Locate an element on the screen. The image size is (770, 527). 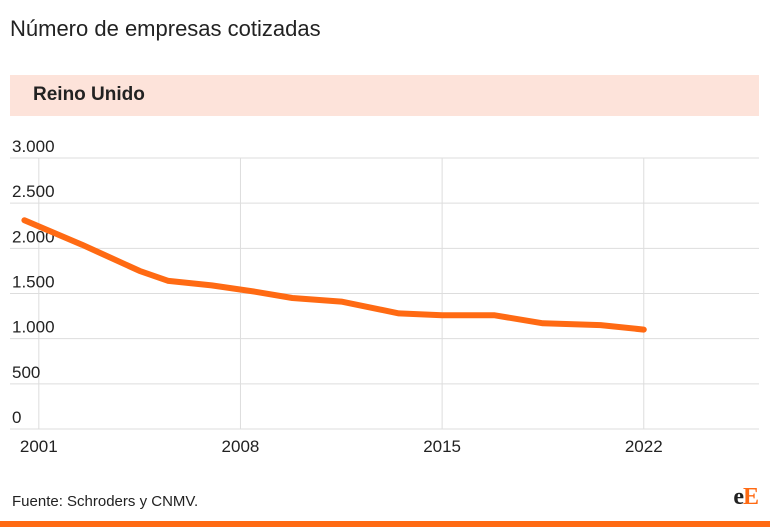
y-axis-labels: 0 500 1.000 1.500 2.000 2.500 3.000 is located at coordinates (33, 282).